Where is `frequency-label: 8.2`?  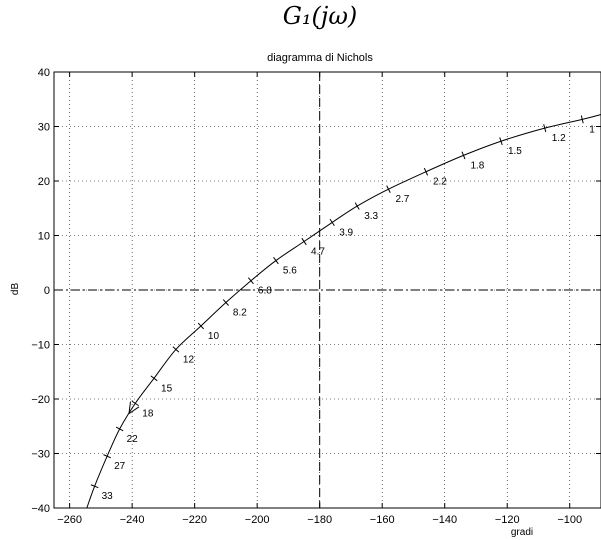 frequency-label: 8.2 is located at coordinates (240, 313).